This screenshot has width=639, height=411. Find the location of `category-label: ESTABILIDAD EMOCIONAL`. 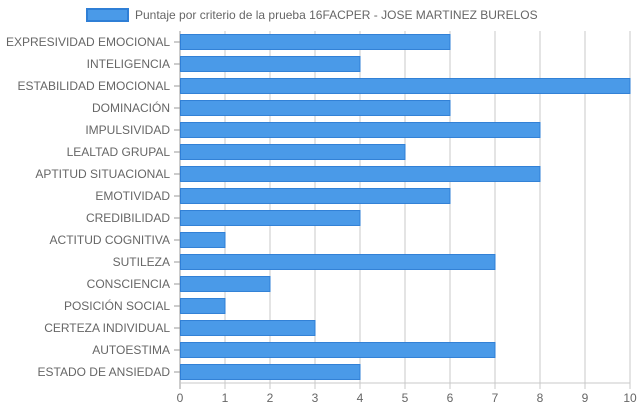

category-label: ESTABILIDAD EMOCIONAL is located at coordinates (94, 86).